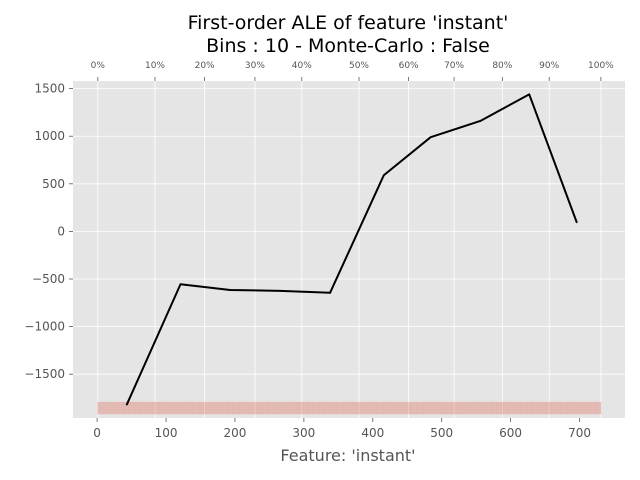 The width and height of the screenshot is (640, 480). What do you see at coordinates (303, 433) in the screenshot?
I see `x-tick-label: 300` at bounding box center [303, 433].